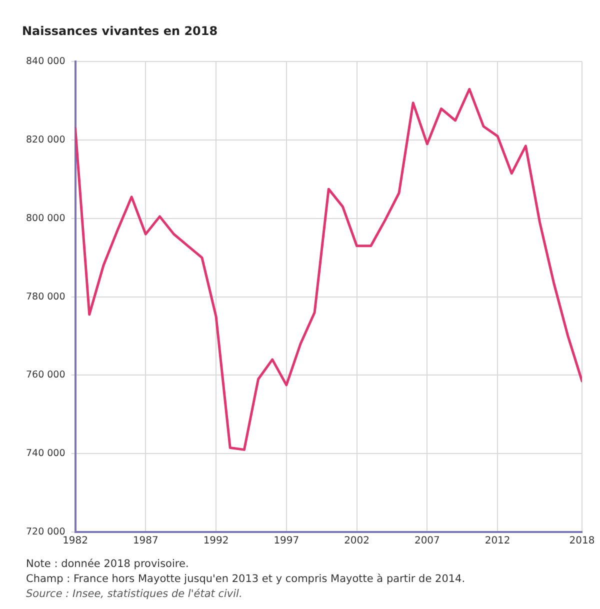 Image resolution: width=600 pixels, height=609 pixels. What do you see at coordinates (75, 541) in the screenshot?
I see `x-tick-label: 1982` at bounding box center [75, 541].